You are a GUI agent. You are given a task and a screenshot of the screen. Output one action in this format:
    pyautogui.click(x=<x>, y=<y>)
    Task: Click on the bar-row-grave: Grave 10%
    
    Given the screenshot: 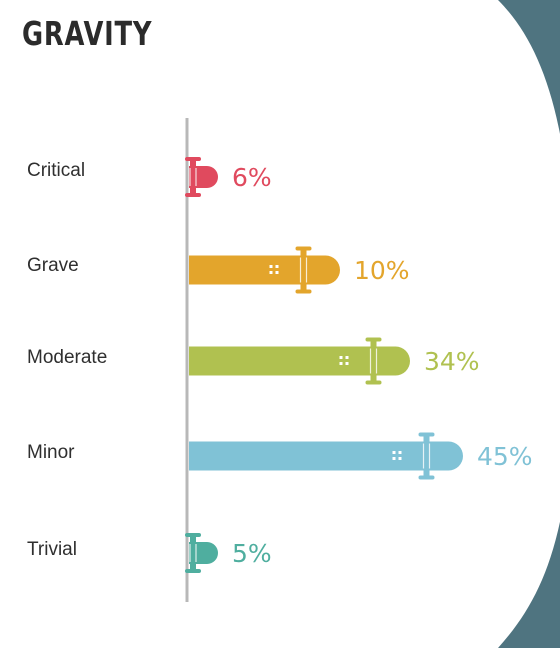 What is the action you would take?
    pyautogui.click(x=218, y=270)
    